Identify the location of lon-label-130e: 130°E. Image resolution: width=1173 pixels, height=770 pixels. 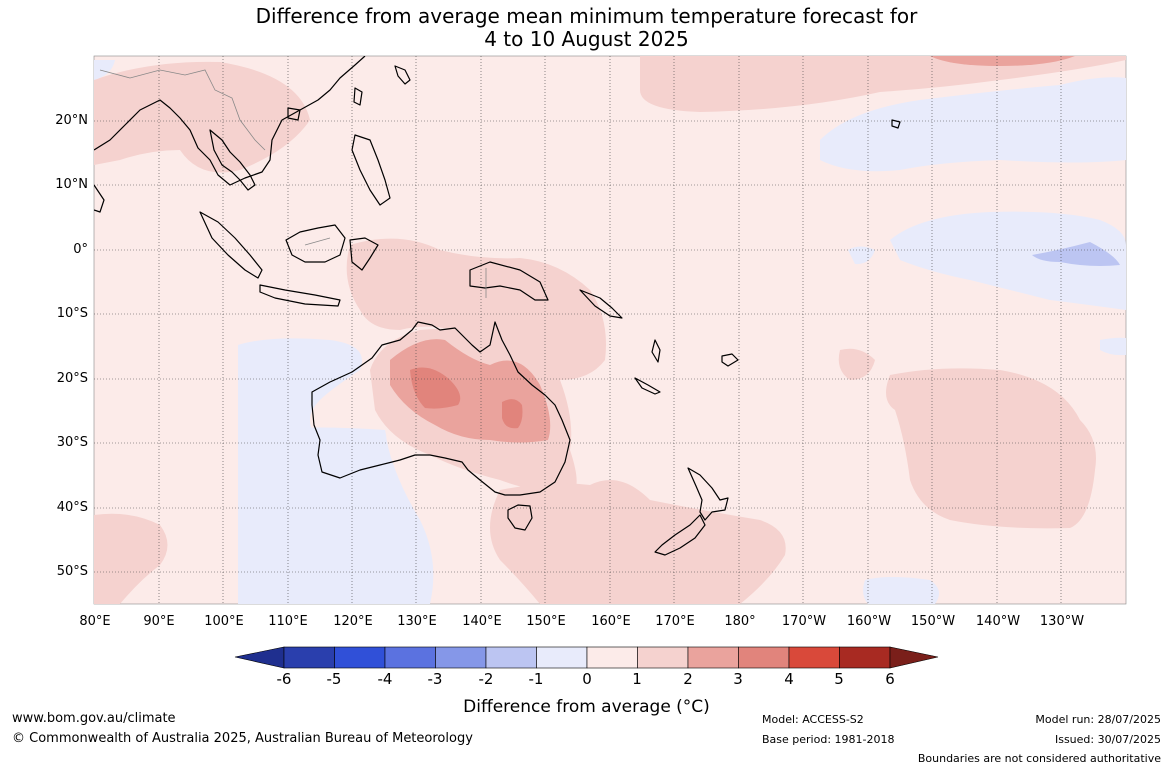
(417, 621).